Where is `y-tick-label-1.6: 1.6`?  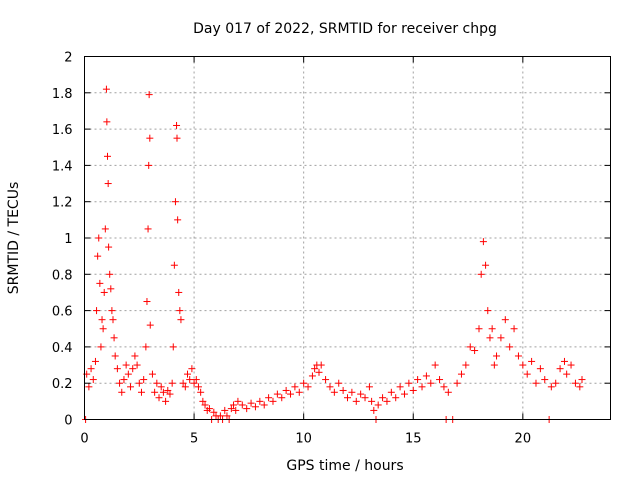
y-tick-label-1.6: 1.6 is located at coordinates (62, 130).